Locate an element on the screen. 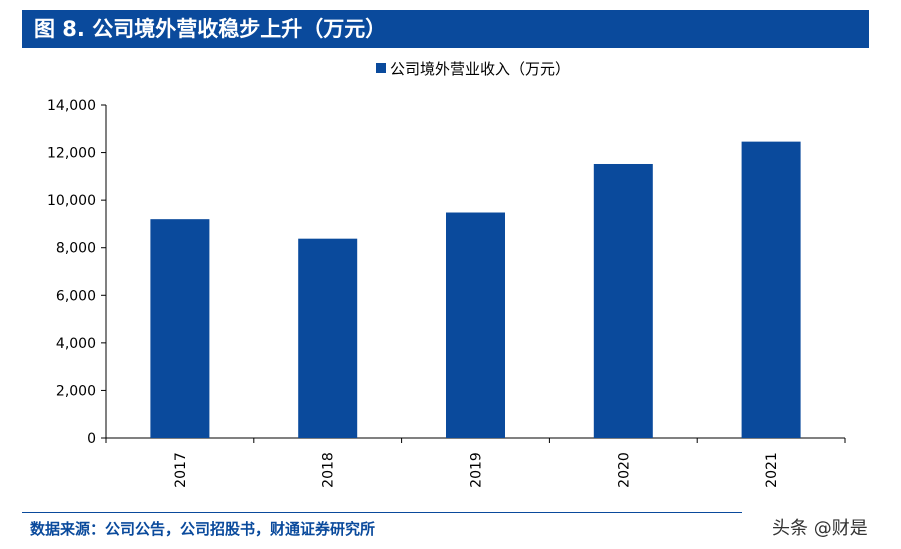  chart-title: 图 8. 公司境外营收稳步上升（万元） is located at coordinates (210, 29).